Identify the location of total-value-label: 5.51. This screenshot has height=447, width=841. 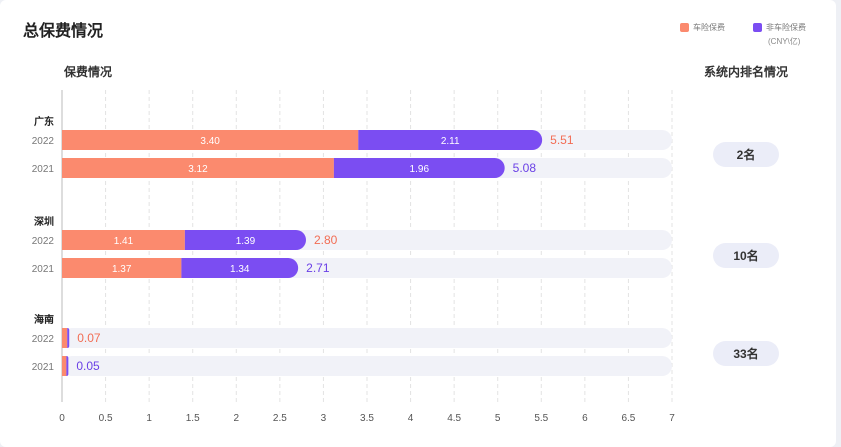
(562, 140).